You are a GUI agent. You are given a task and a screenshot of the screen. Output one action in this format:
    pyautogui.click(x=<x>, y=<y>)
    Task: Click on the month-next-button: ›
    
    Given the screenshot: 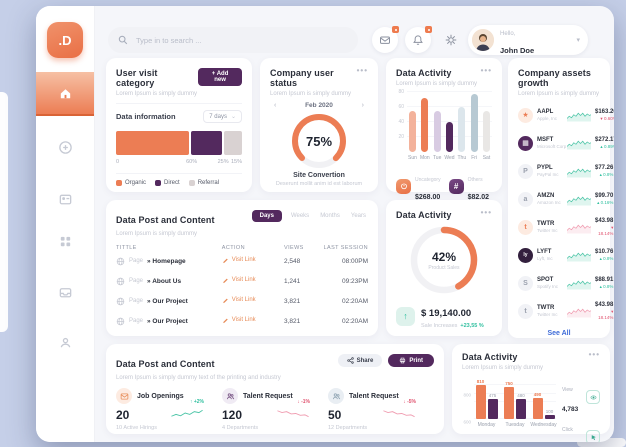 What is the action you would take?
    pyautogui.click(x=362, y=105)
    